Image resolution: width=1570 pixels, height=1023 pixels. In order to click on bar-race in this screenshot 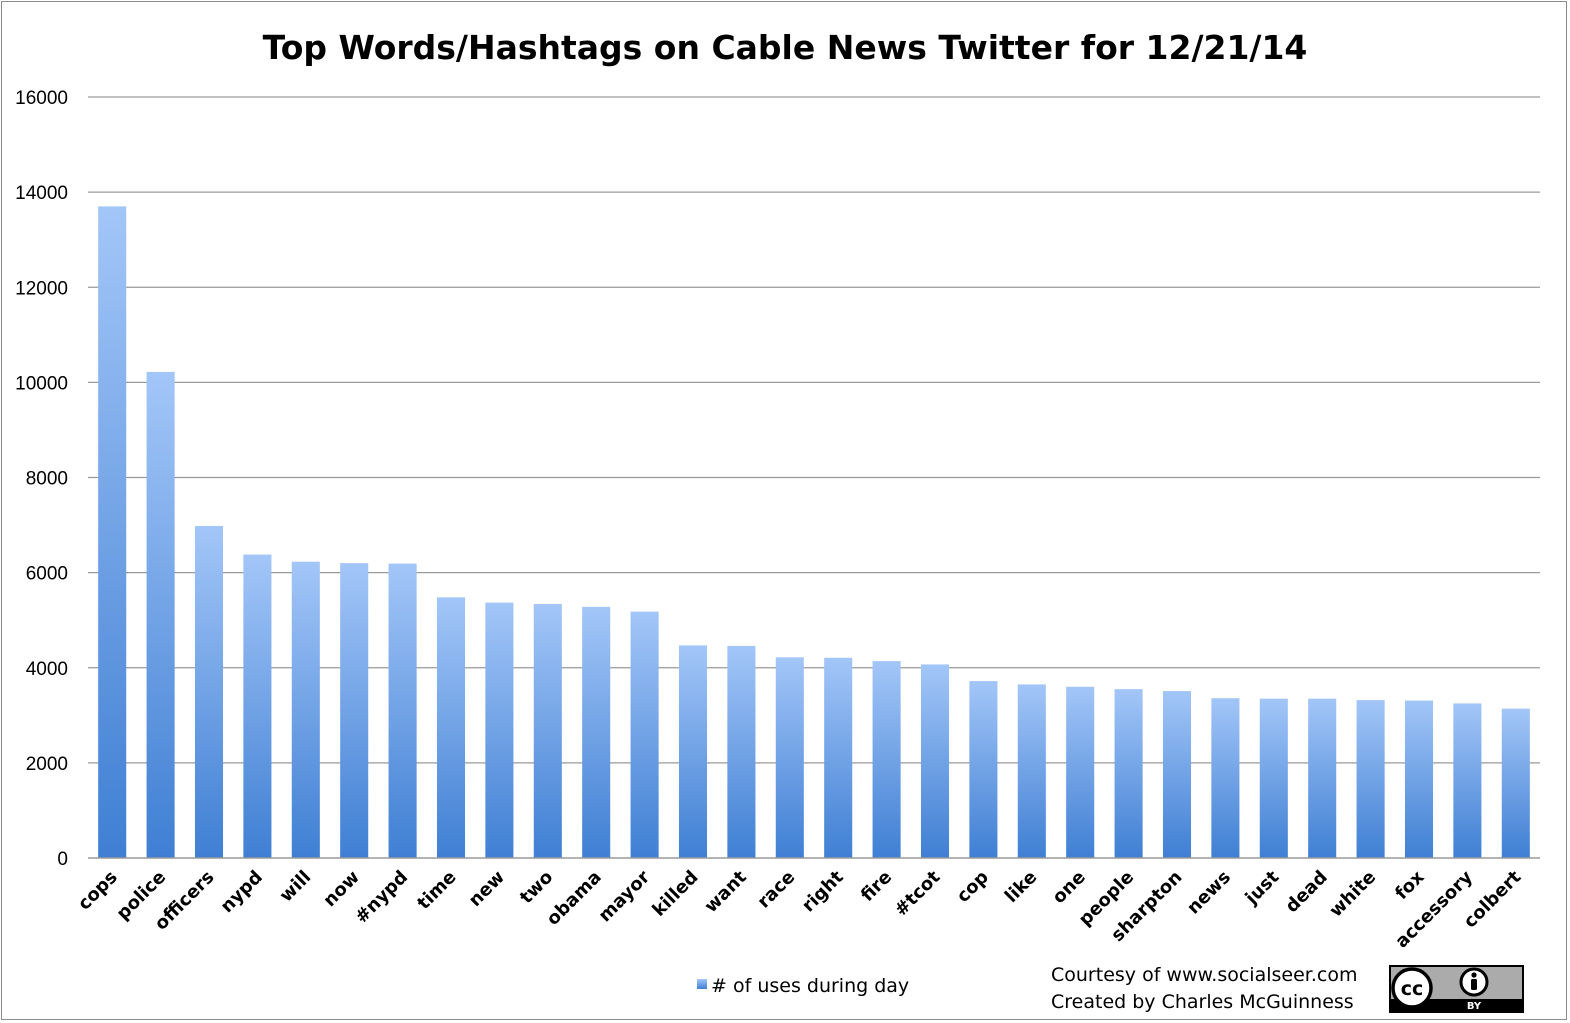, I will do `click(789, 757)`.